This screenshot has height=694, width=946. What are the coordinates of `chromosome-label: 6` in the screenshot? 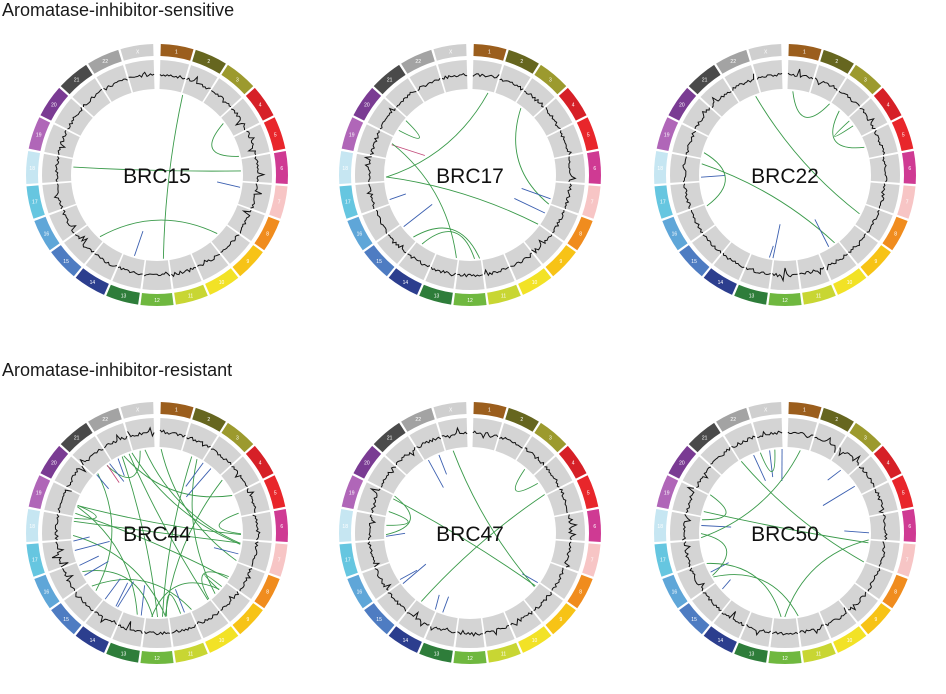 It's located at (594, 169).